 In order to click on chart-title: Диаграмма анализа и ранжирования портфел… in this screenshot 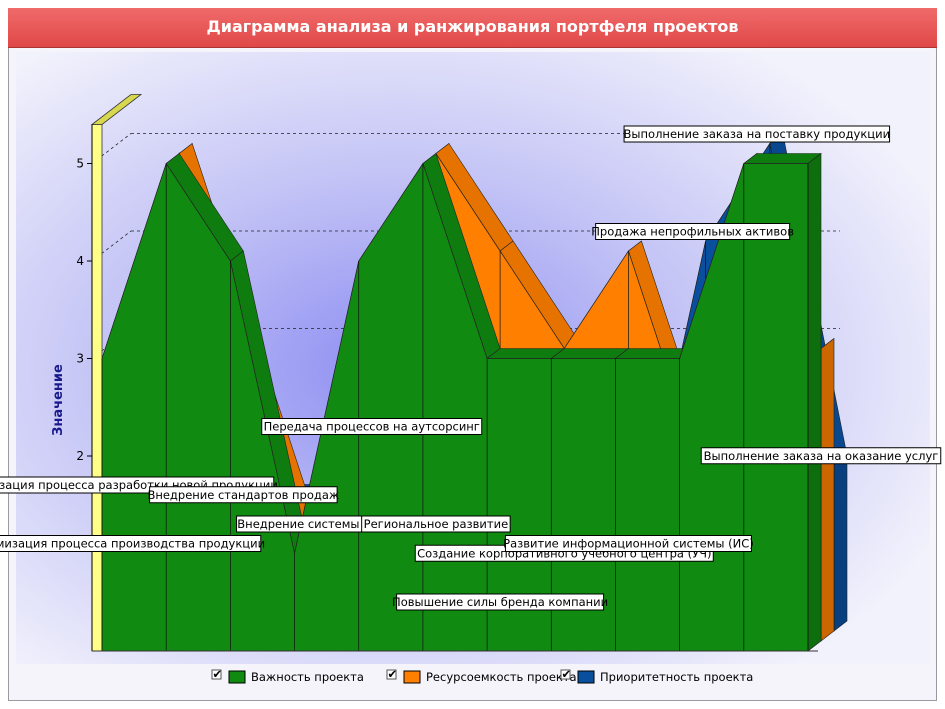, I will do `click(472, 28)`.